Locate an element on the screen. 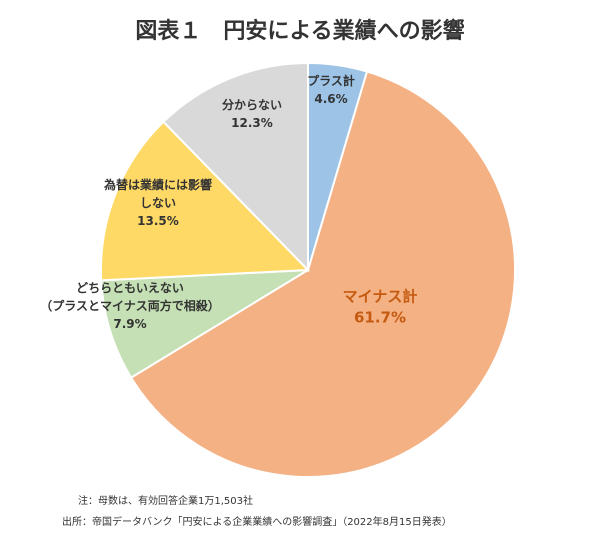  slice-value-label: 61.7% is located at coordinates (380, 318).